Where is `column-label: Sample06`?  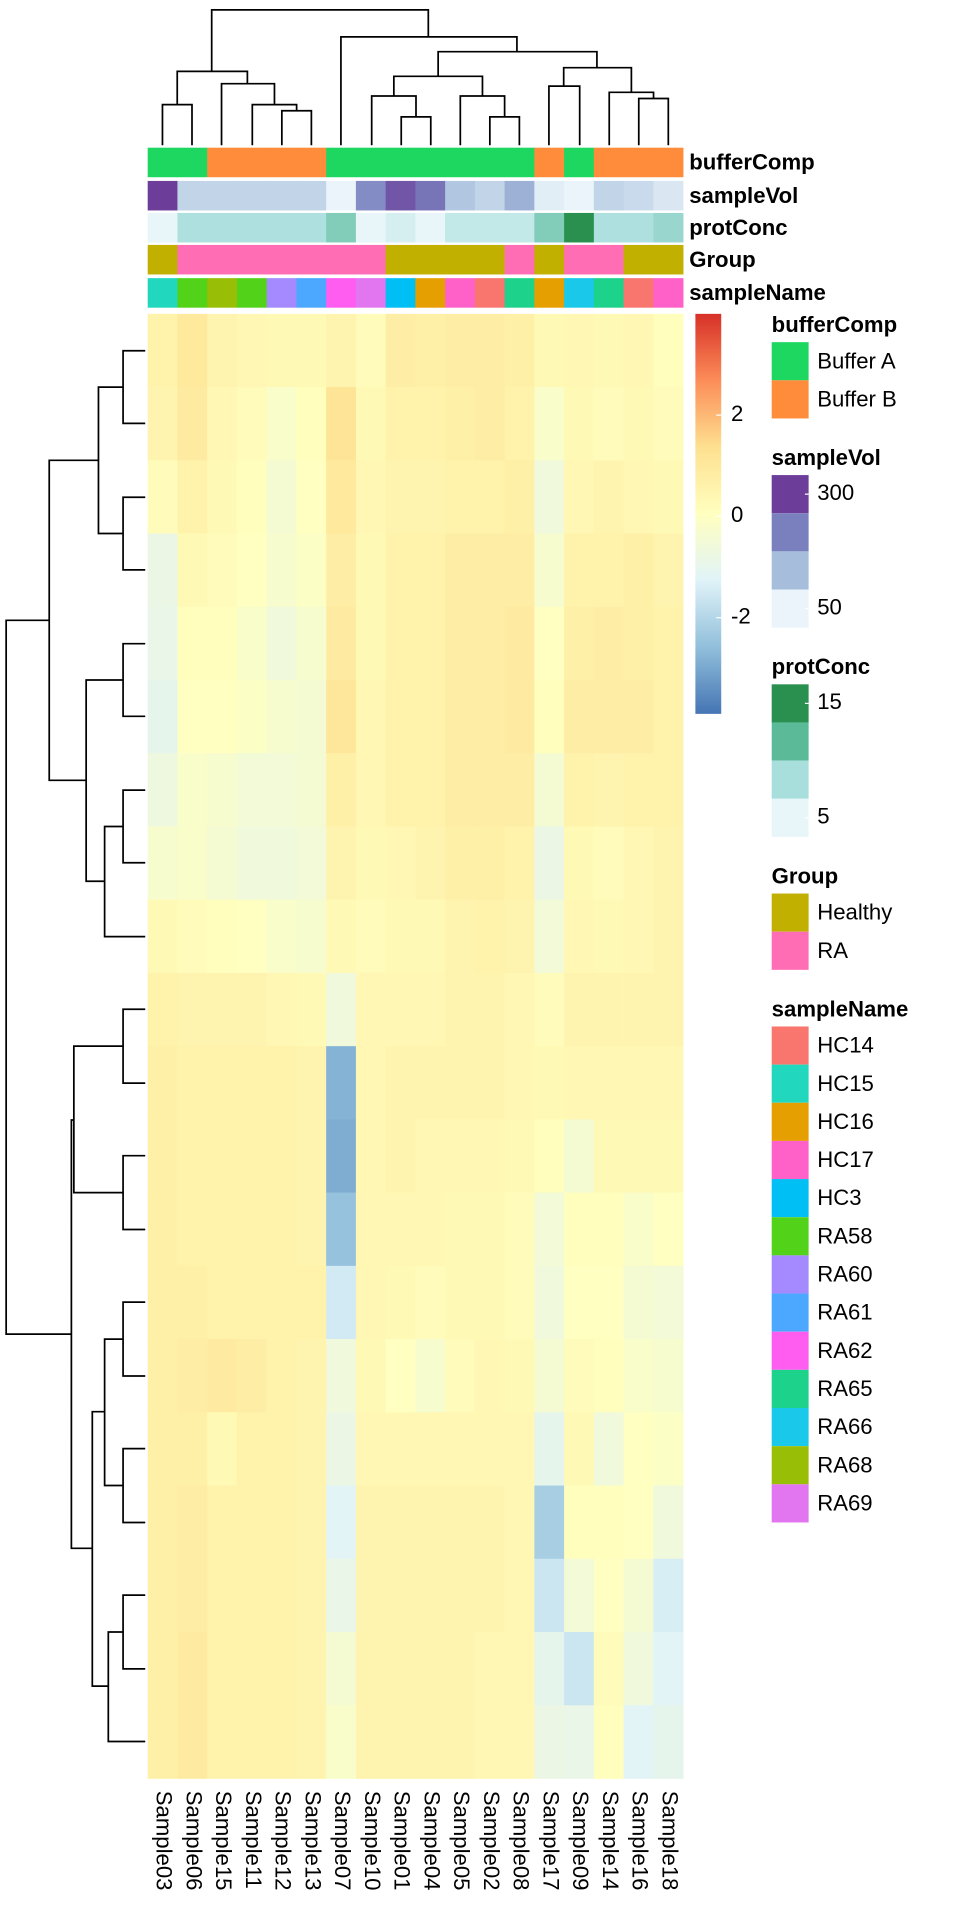 column-label: Sample06 is located at coordinates (193, 1841).